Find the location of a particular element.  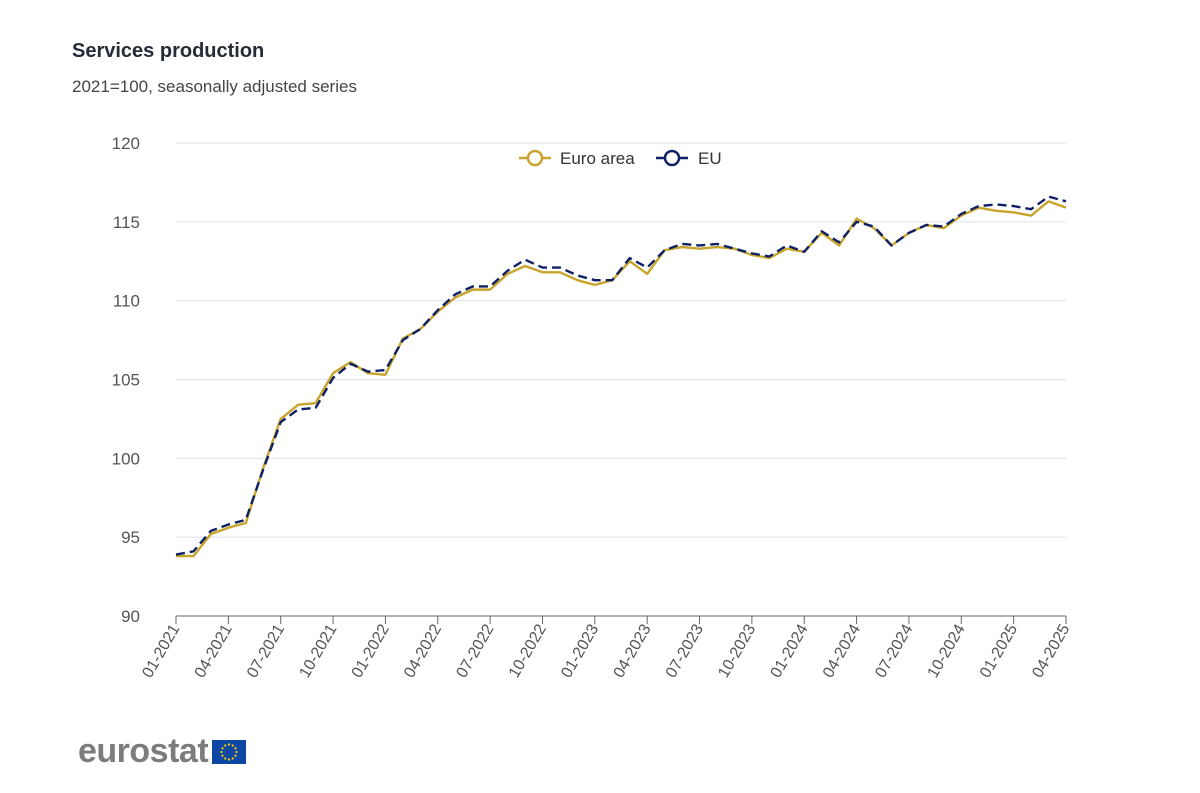

legend-marker-eu is located at coordinates (672, 158).